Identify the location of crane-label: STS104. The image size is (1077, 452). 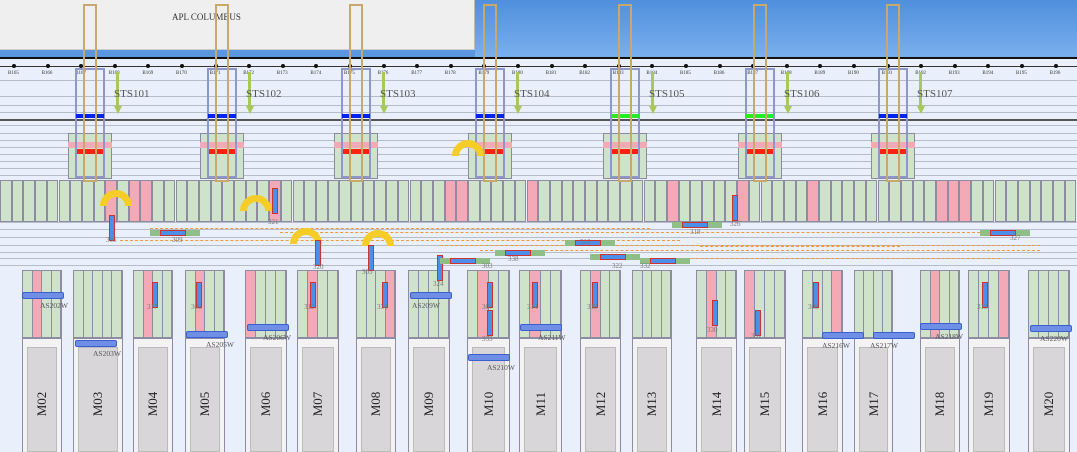
(532, 94).